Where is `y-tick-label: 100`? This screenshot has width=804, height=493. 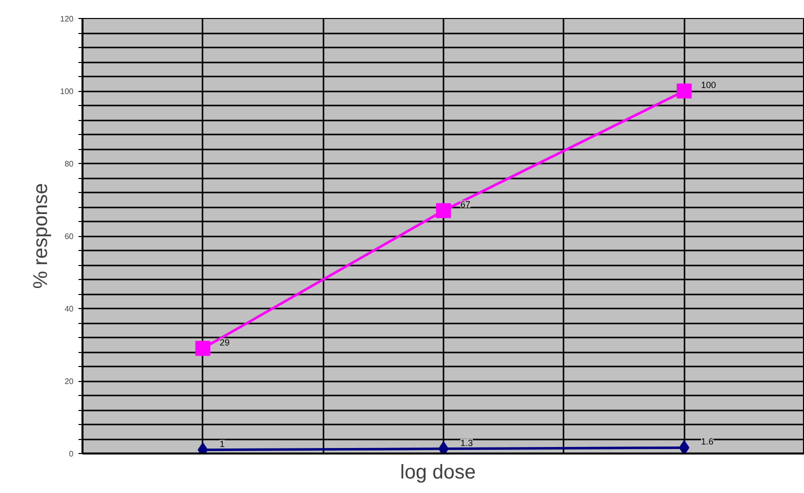
y-tick-label: 100 is located at coordinates (67, 91).